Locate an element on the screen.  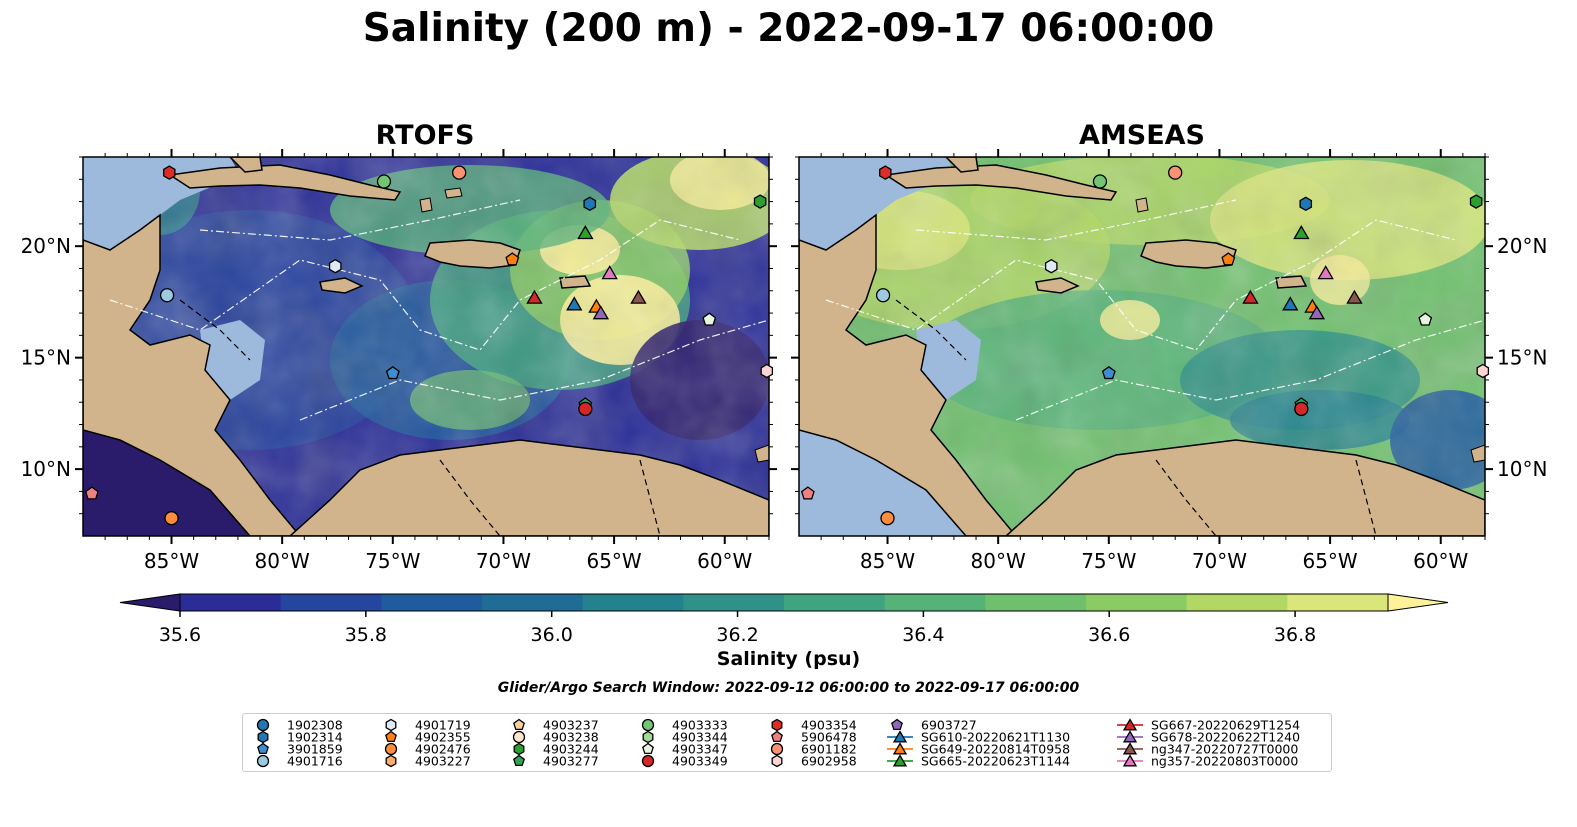
legend-label: 6903727 is located at coordinates (949, 725).